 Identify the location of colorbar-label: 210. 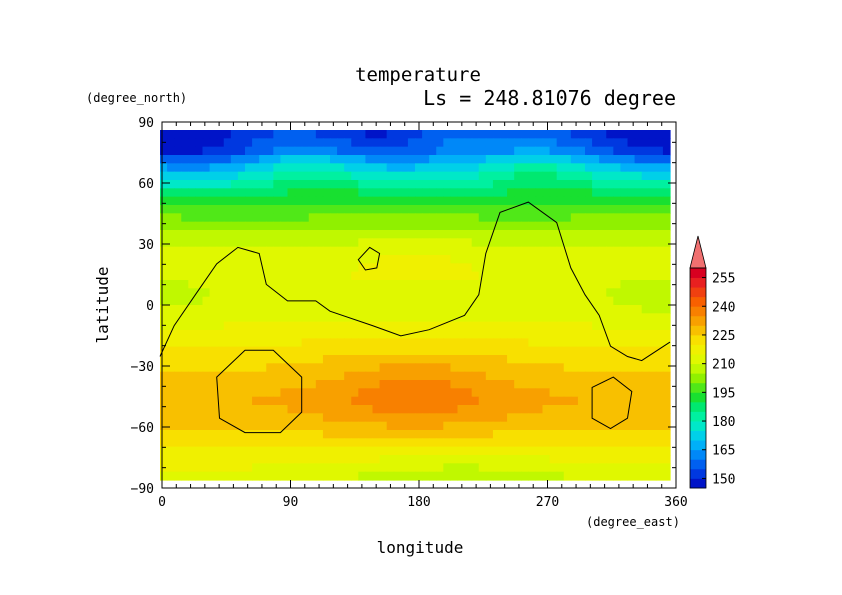
(723, 365).